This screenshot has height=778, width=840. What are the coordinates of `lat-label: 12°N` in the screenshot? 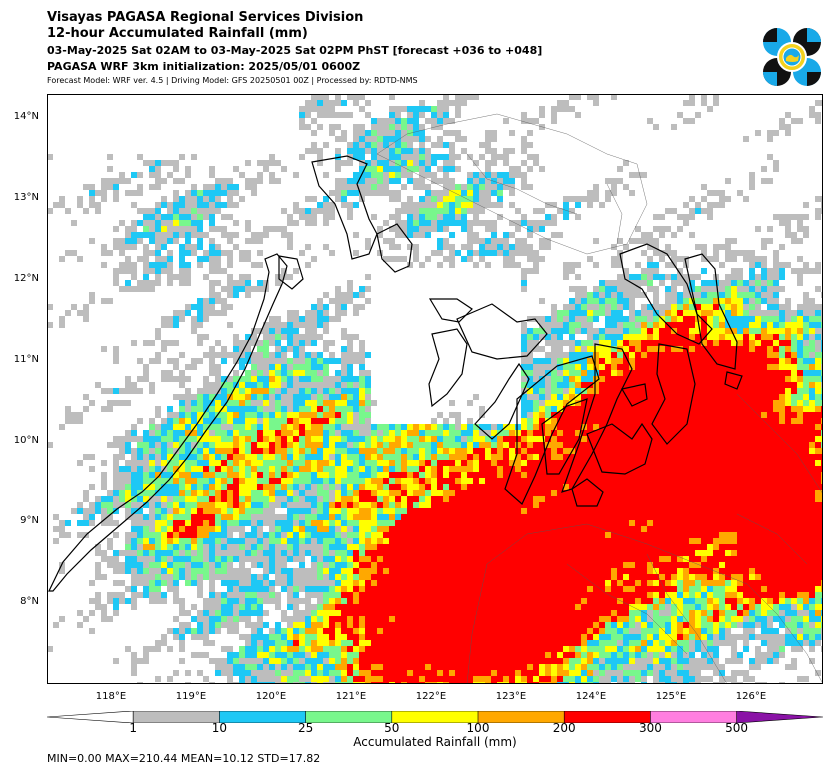 It's located at (26, 278).